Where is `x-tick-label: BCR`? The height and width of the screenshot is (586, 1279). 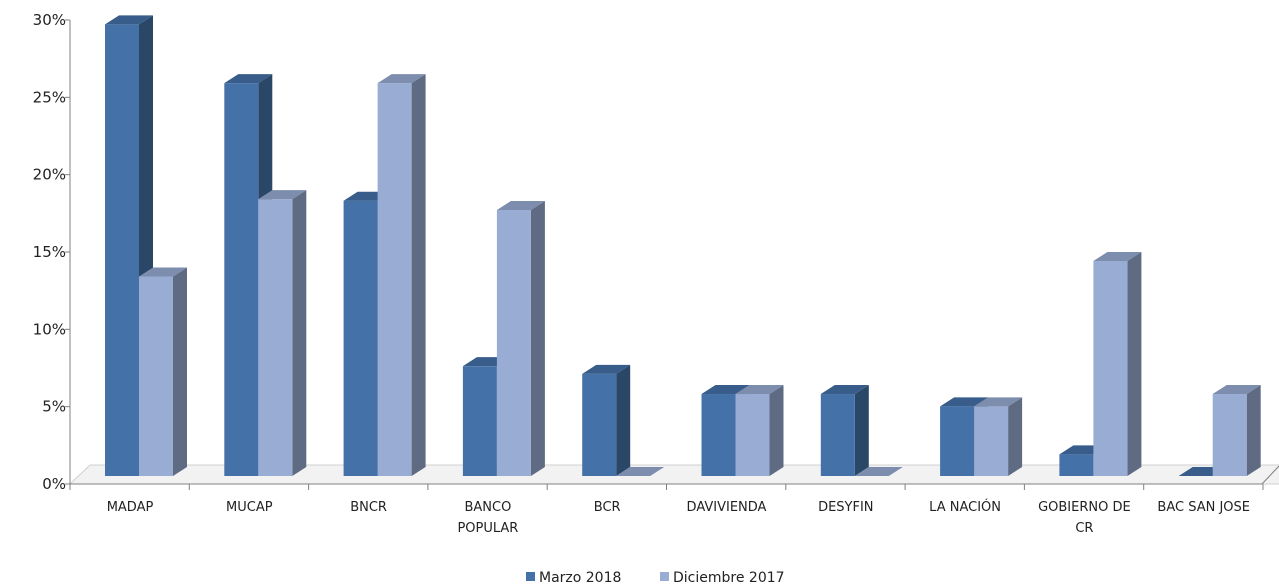
x-tick-label: BCR is located at coordinates (607, 507).